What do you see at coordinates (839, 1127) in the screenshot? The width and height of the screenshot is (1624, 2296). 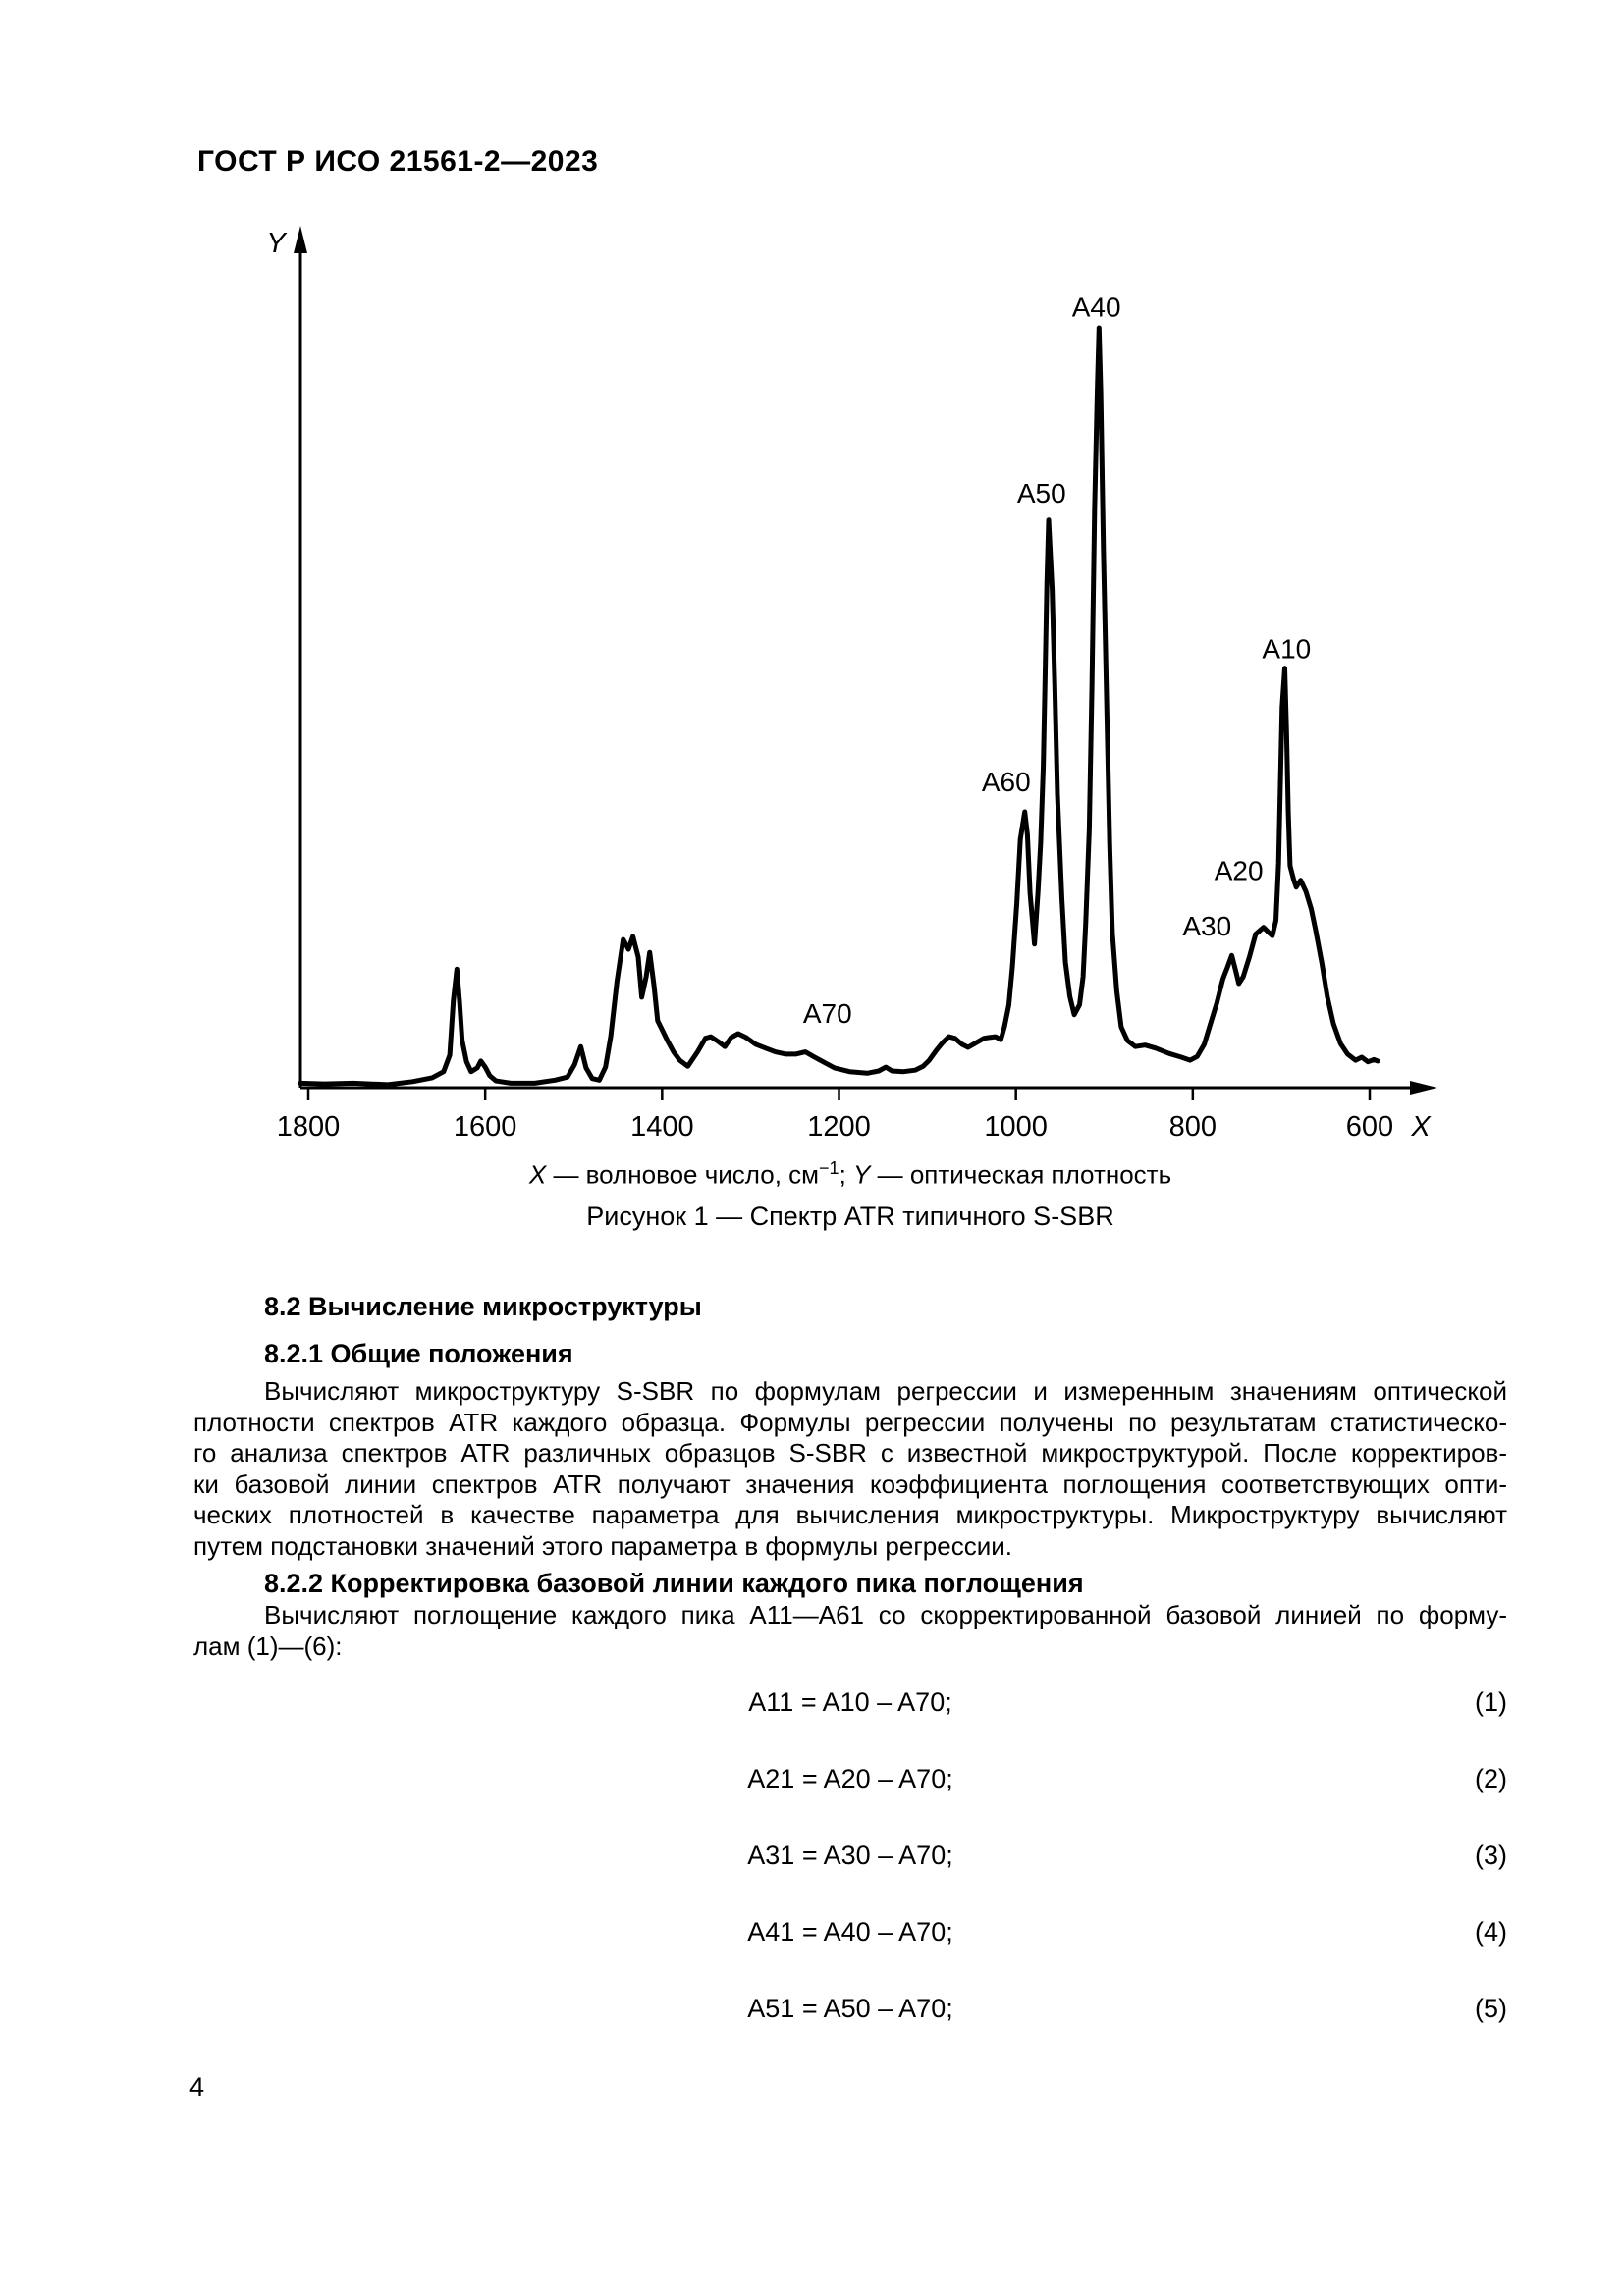 I see `x-tick-label-1200: 1200` at bounding box center [839, 1127].